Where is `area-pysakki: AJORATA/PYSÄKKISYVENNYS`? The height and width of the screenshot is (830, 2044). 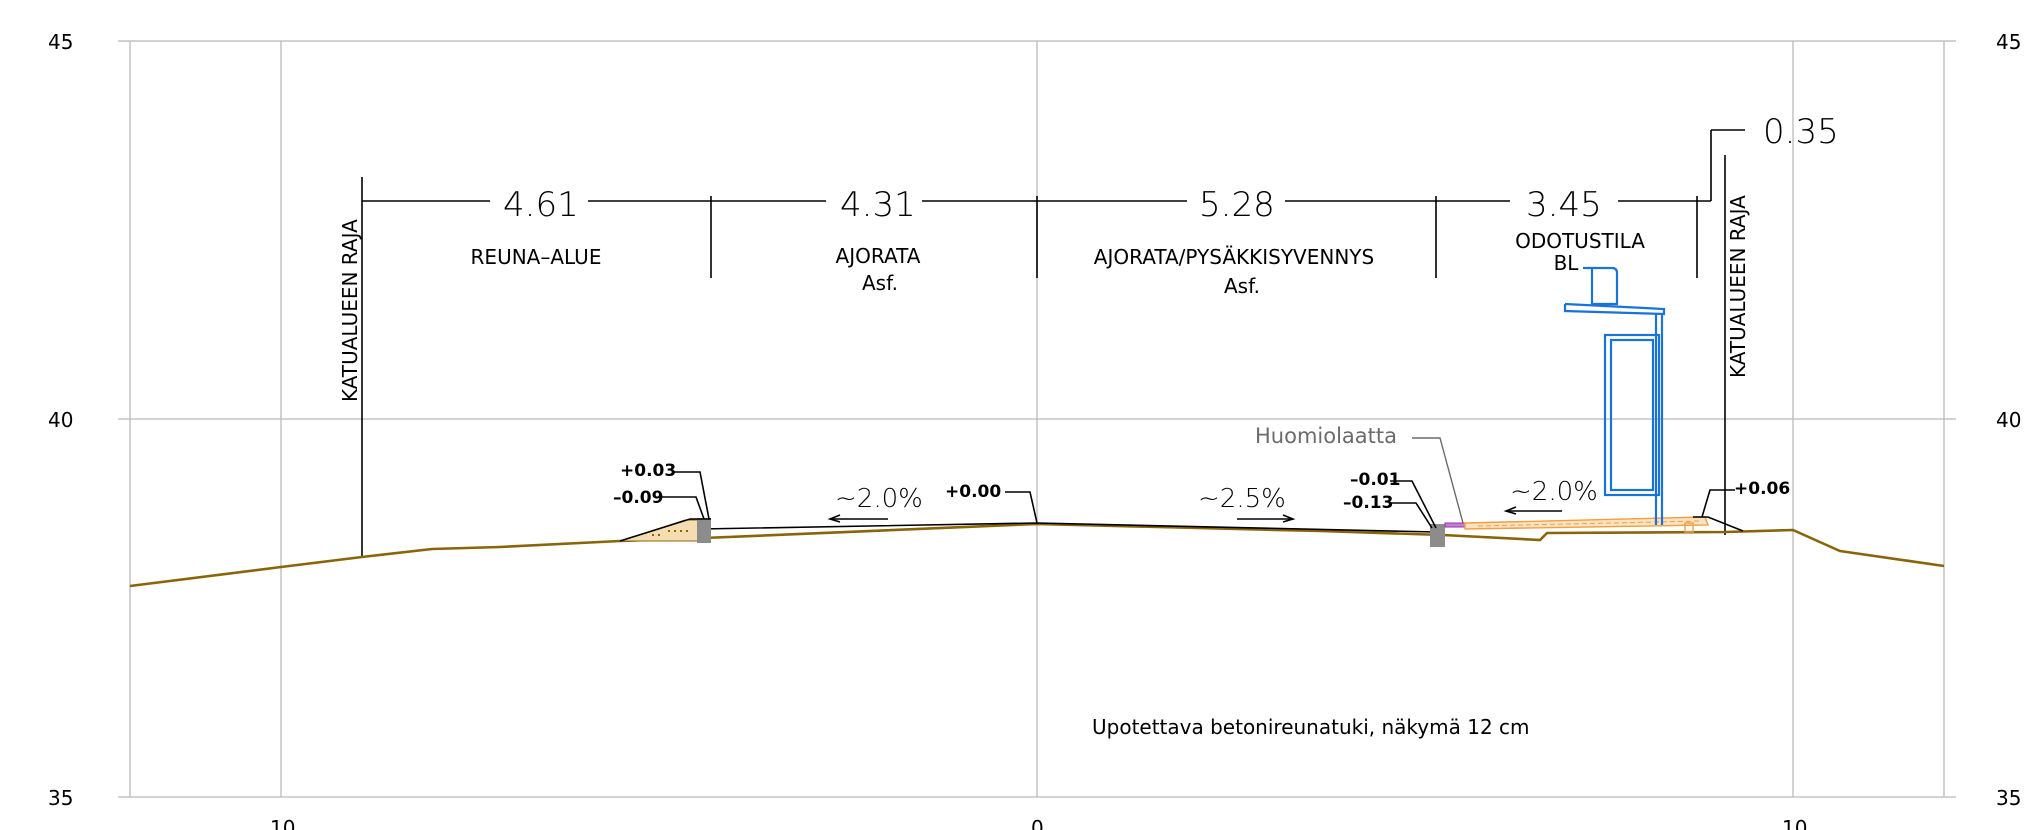 area-pysakki: AJORATA/PYSÄKKISYVENNYS is located at coordinates (1234, 257).